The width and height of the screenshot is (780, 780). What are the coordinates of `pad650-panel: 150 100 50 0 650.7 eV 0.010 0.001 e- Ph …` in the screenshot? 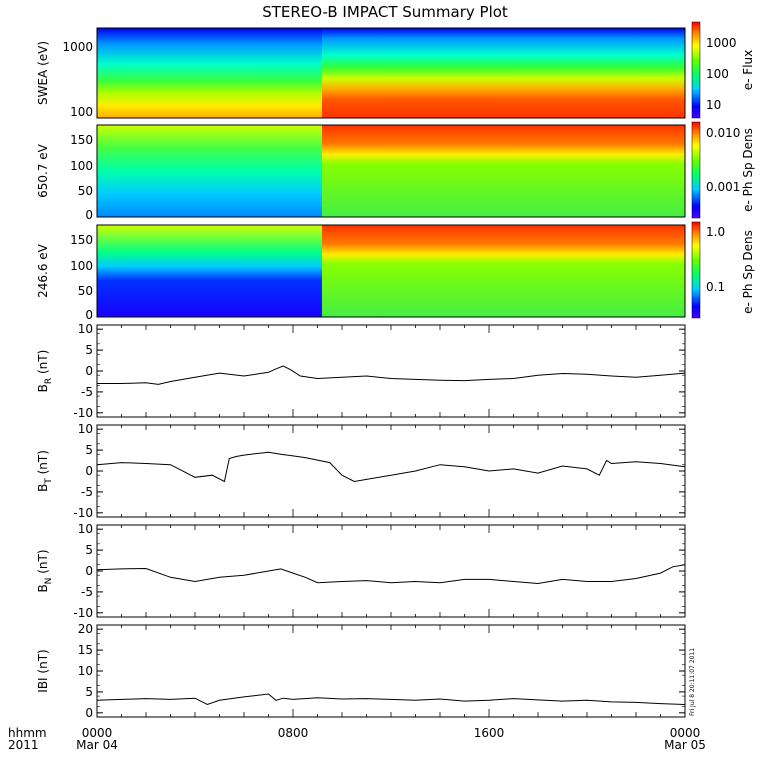 It's located at (395, 171).